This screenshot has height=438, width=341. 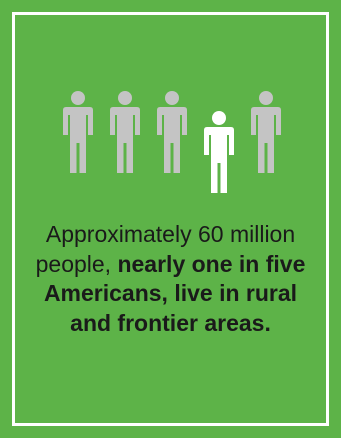 I want to click on caption-regular-text: Approximately 60 million people,, so click(x=165, y=249).